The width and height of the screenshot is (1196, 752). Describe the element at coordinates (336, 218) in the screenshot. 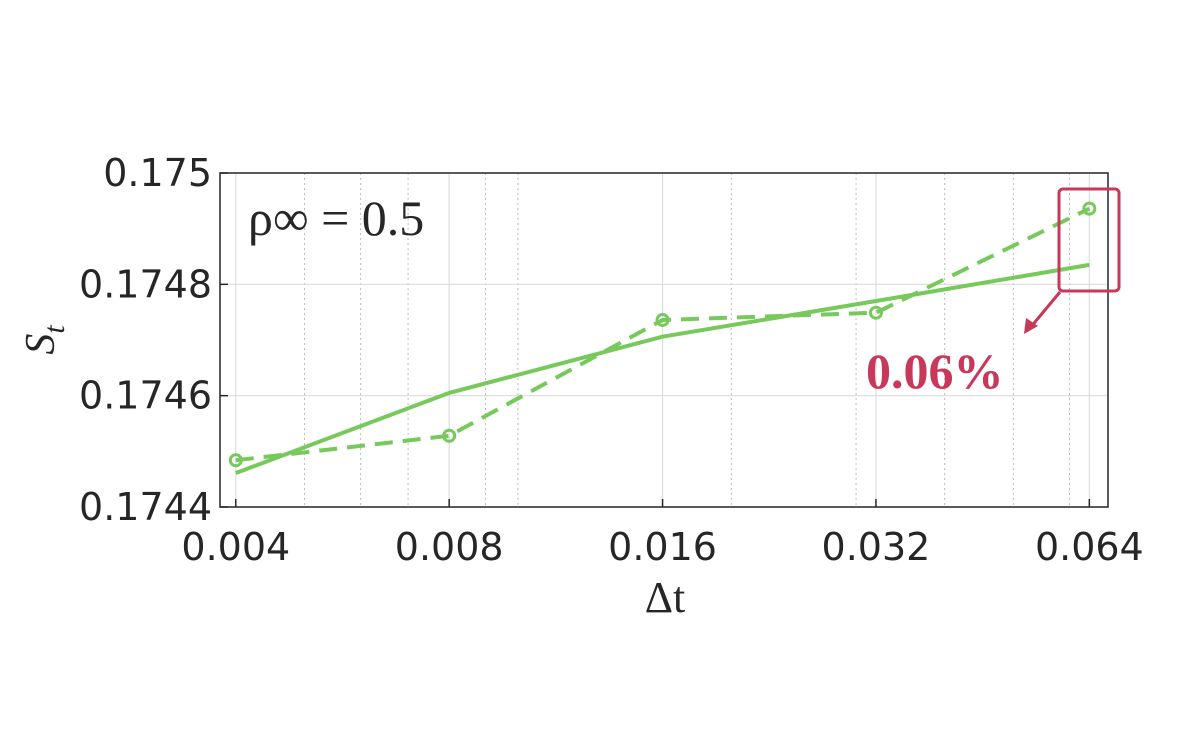

I see `annotation-rho: ρ∞ = 0.5` at that location.